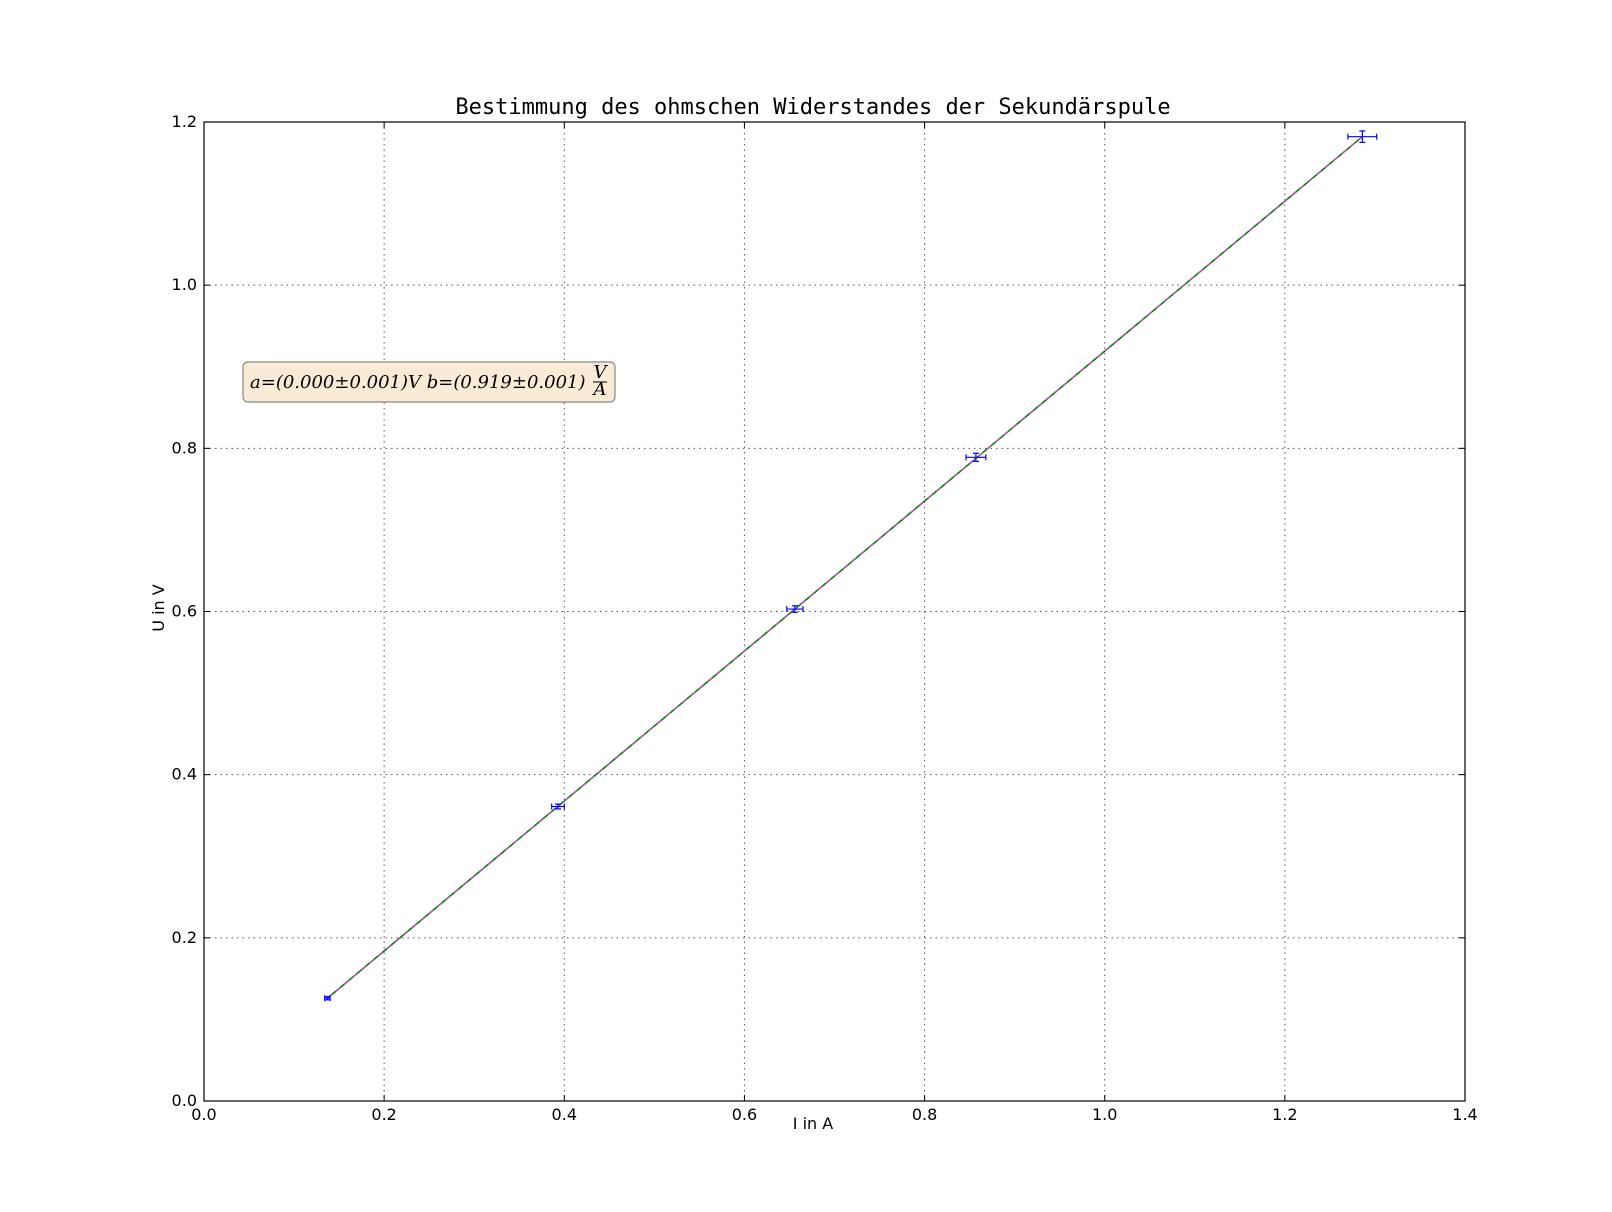  Describe the element at coordinates (744, 1114) in the screenshot. I see `x-tick-label: 0.6` at that location.